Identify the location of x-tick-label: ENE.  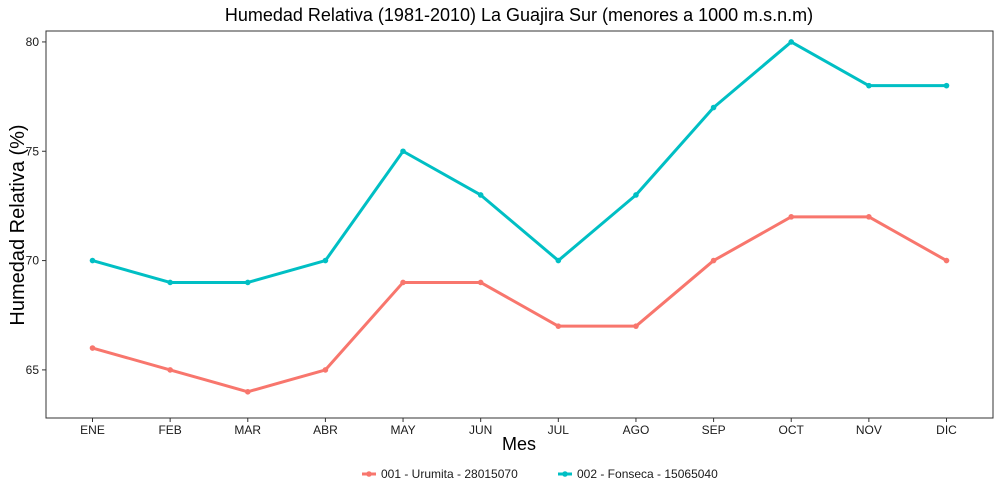
(92, 430).